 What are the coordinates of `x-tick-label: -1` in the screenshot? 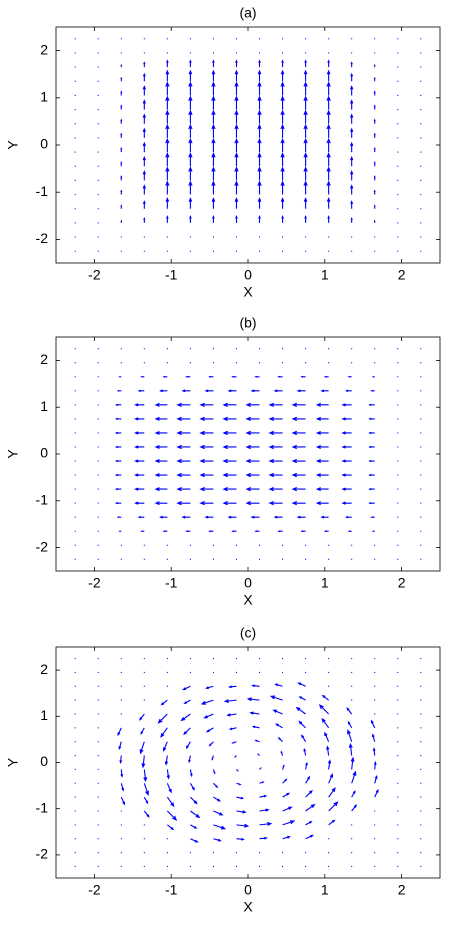 It's located at (171, 275).